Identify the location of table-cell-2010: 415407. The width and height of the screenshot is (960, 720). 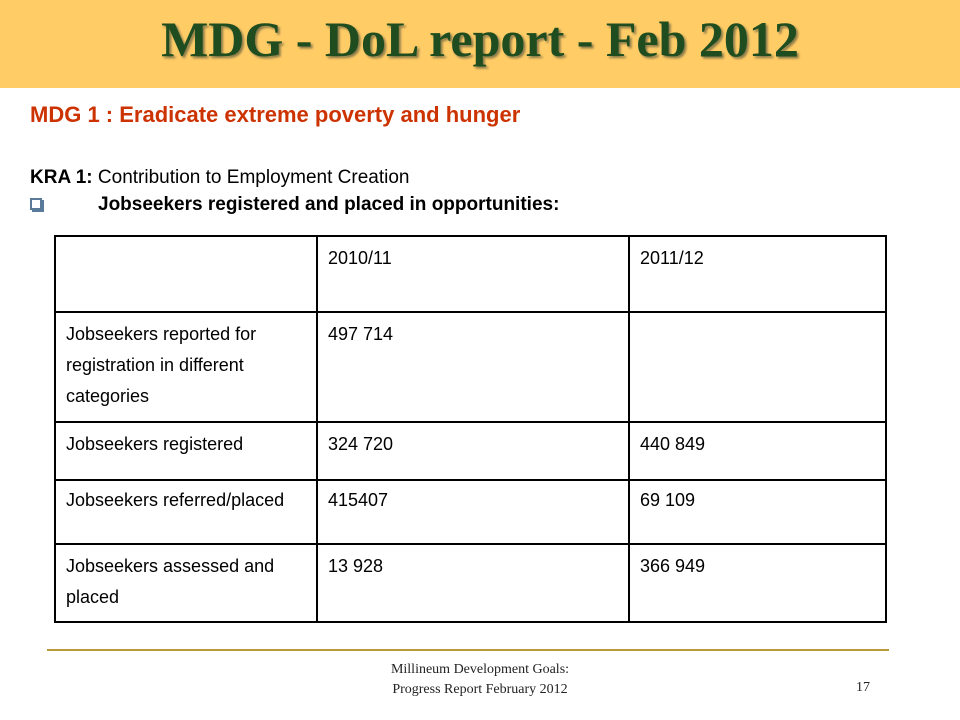
(473, 512).